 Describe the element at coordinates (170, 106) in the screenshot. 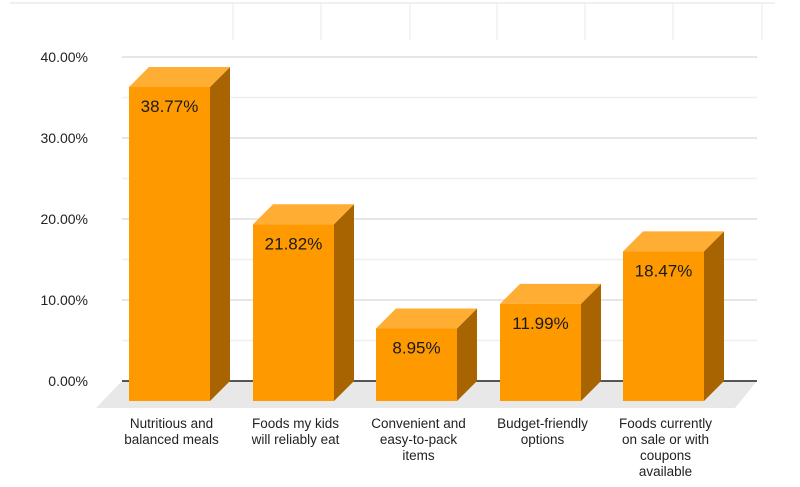

I see `data-label: 38.77%` at that location.